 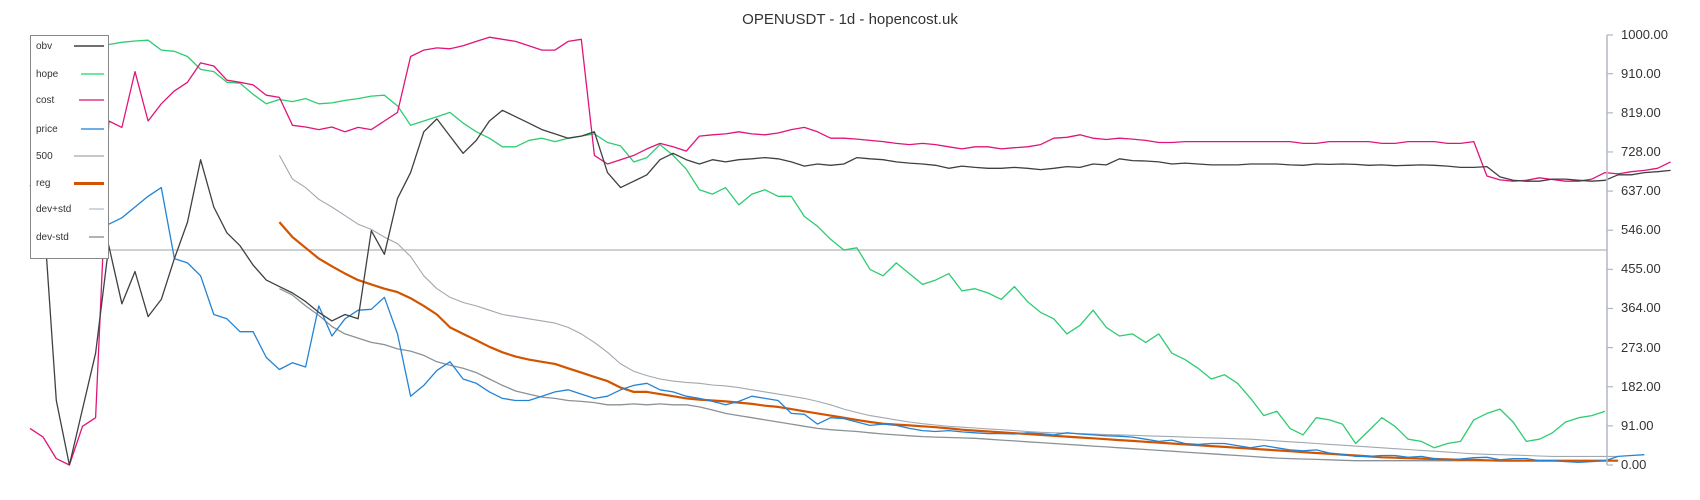 What do you see at coordinates (71, 100) in the screenshot?
I see `legend-item-cost: cost` at bounding box center [71, 100].